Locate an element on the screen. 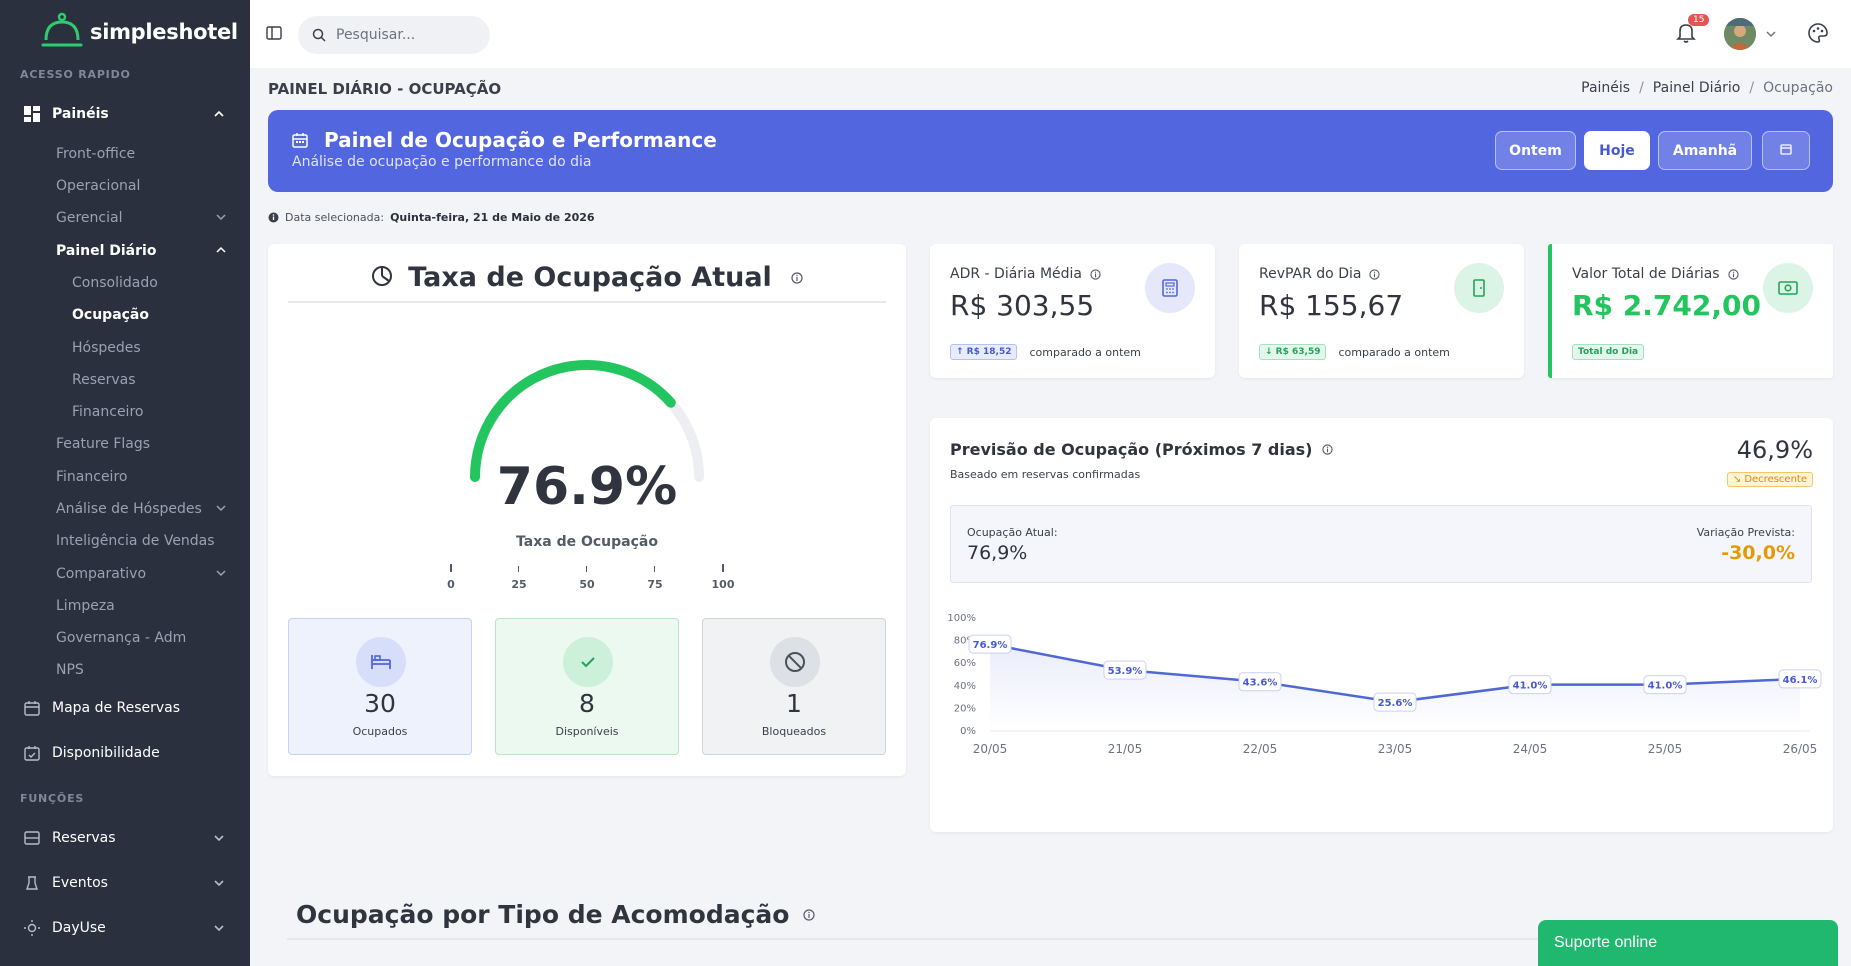 The image size is (1851, 966). x-tick-label: 26/05 is located at coordinates (1800, 749).